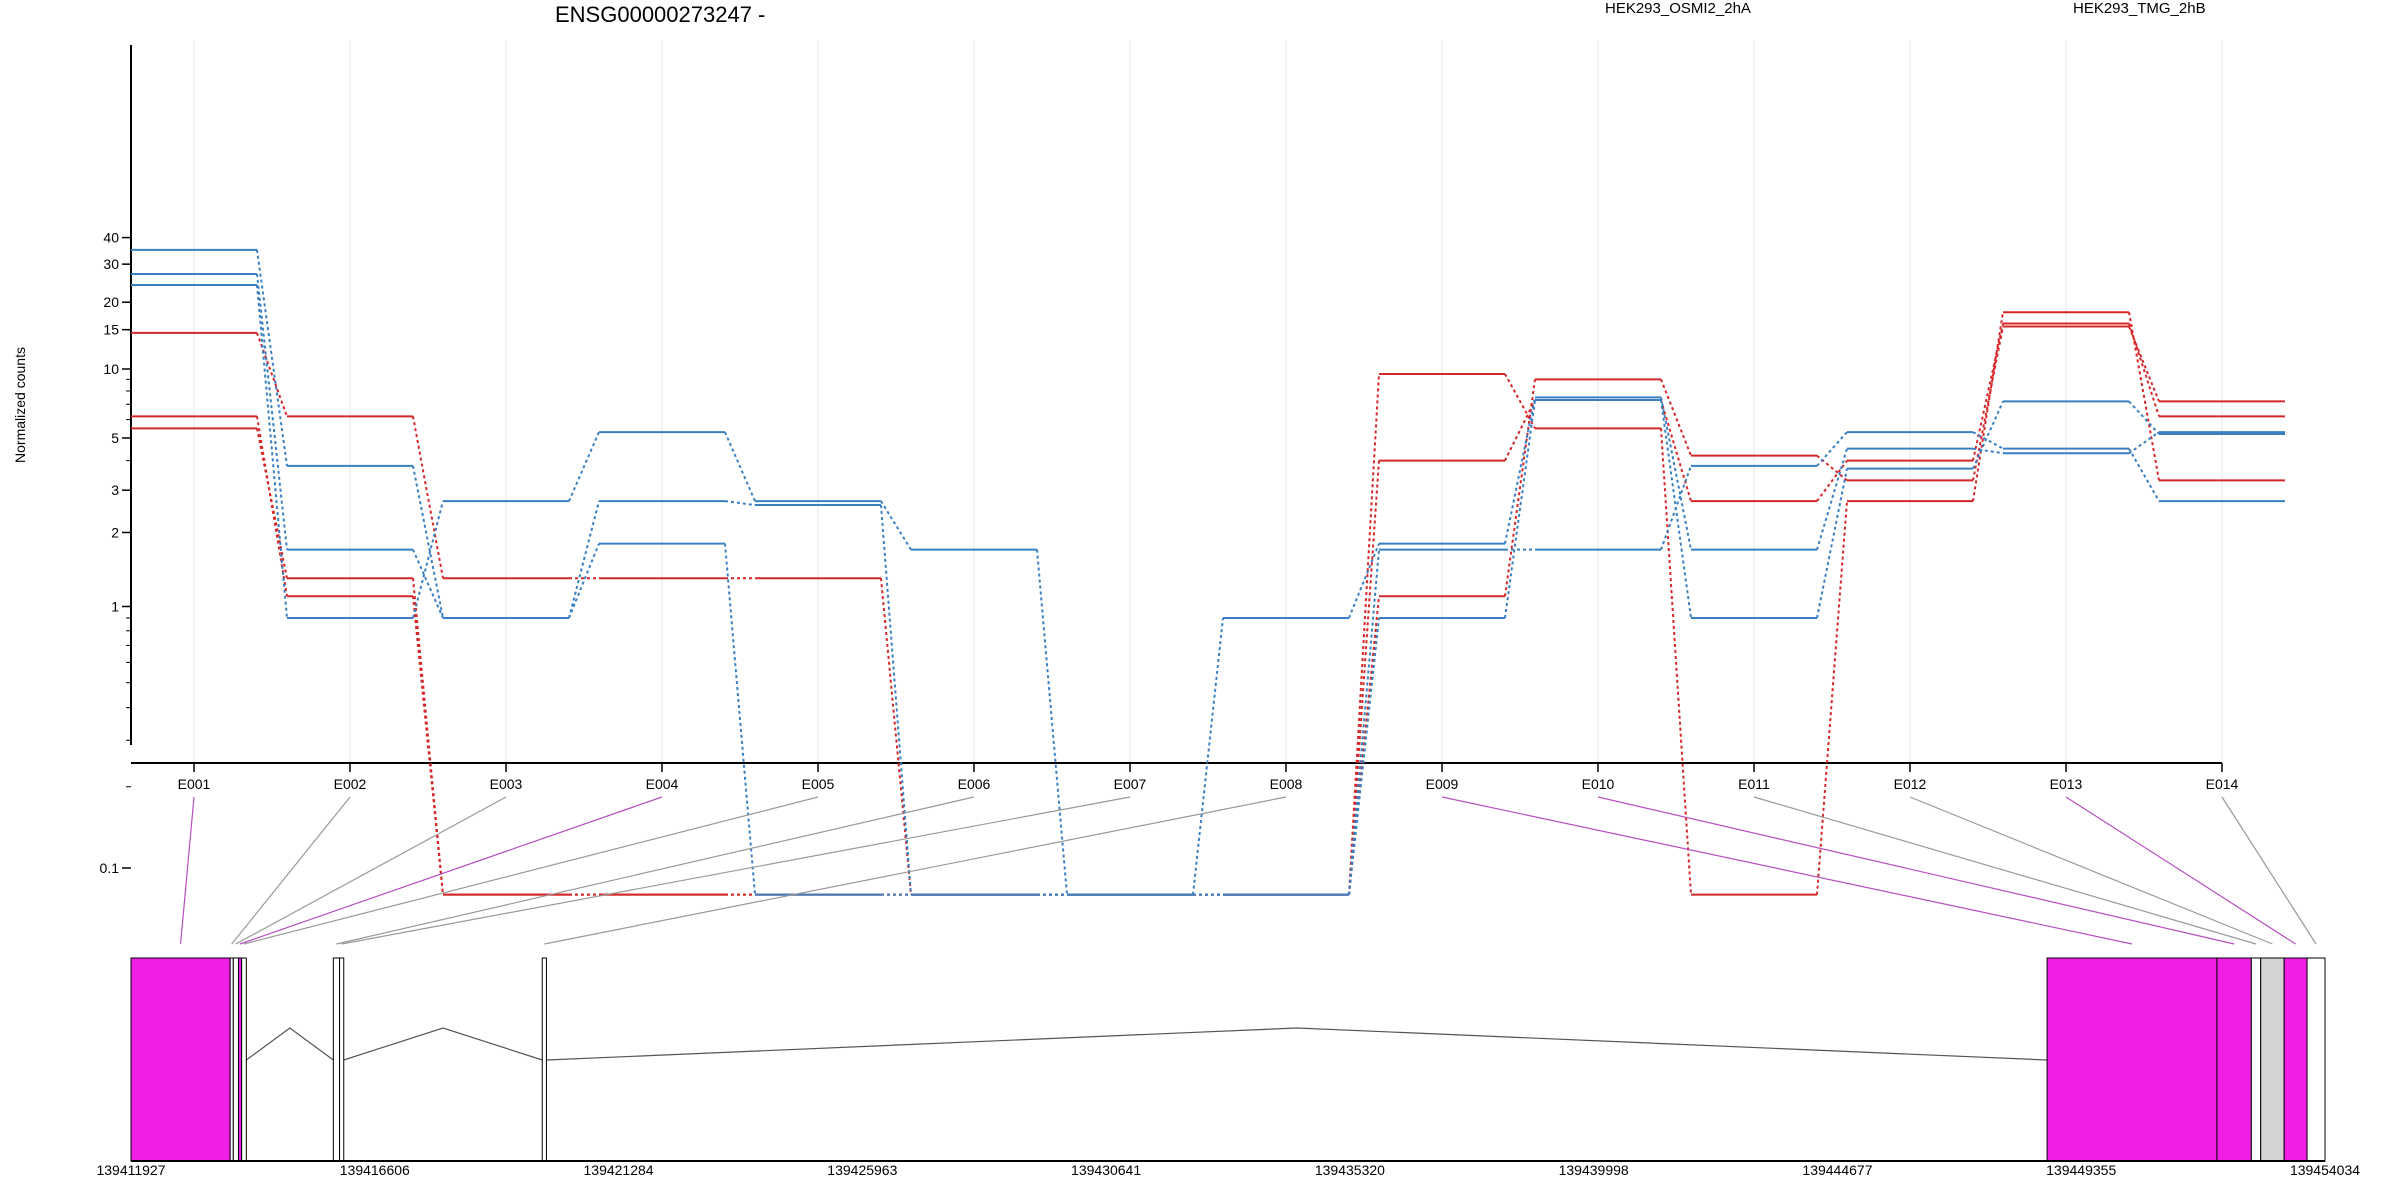  What do you see at coordinates (1106, 1170) in the screenshot?
I see `genome-tick-label: 139430641` at bounding box center [1106, 1170].